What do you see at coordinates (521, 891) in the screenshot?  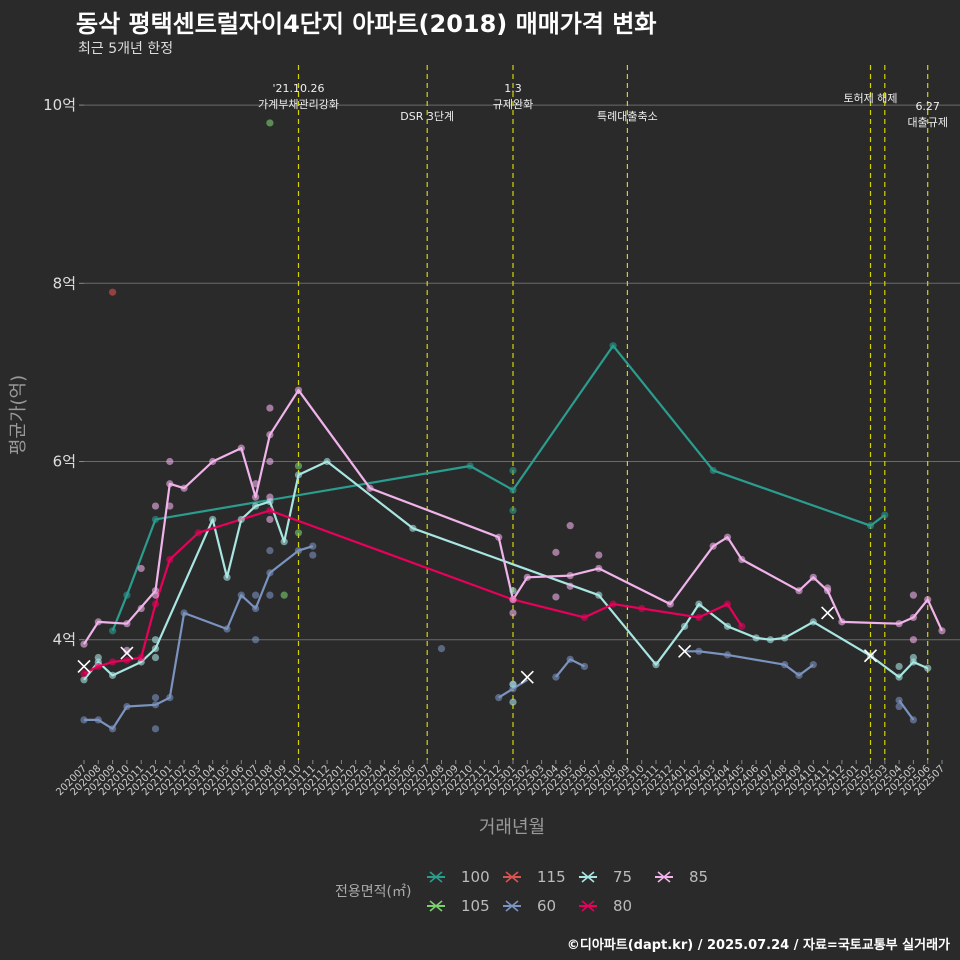 I see `legend: 전용면적(㎡) 100 105 115 60 75 80 85` at bounding box center [521, 891].